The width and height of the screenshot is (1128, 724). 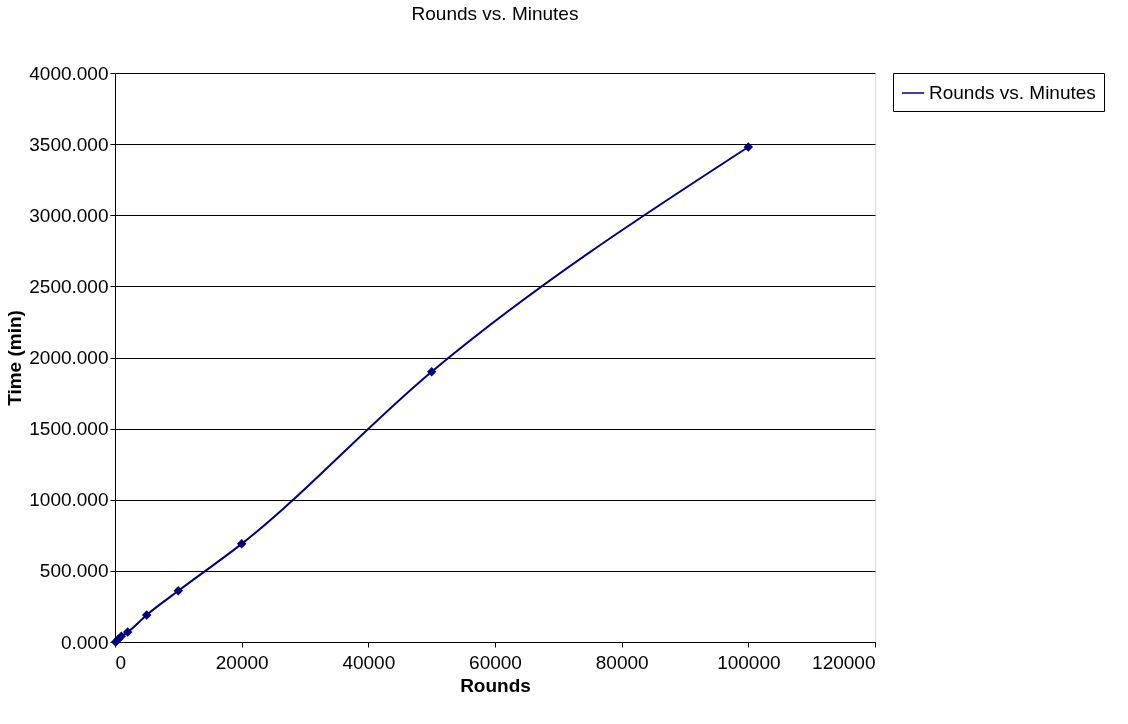 What do you see at coordinates (495, 685) in the screenshot?
I see `x-axis-title: Rounds` at bounding box center [495, 685].